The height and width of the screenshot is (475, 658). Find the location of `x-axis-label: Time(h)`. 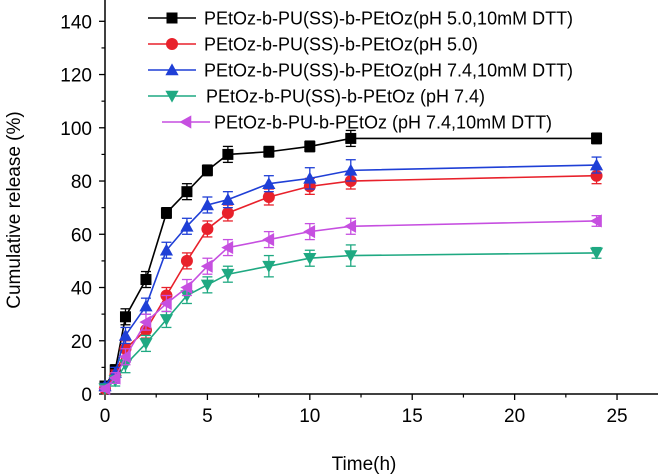

x-axis-label: Time(h) is located at coordinates (364, 464).